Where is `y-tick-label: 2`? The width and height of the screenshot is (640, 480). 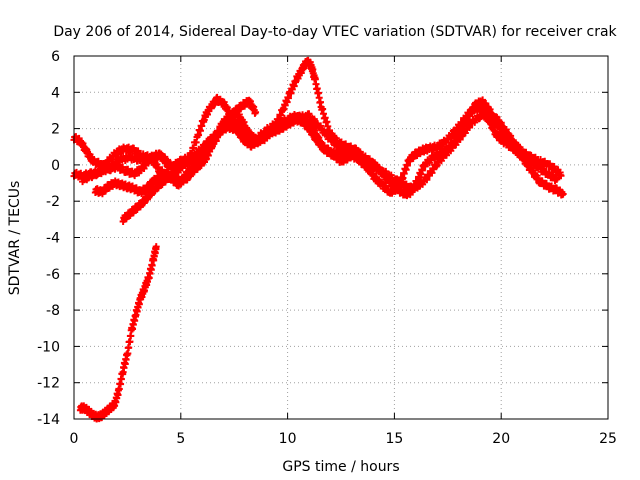 y-tick-label: 2 is located at coordinates (55, 130).